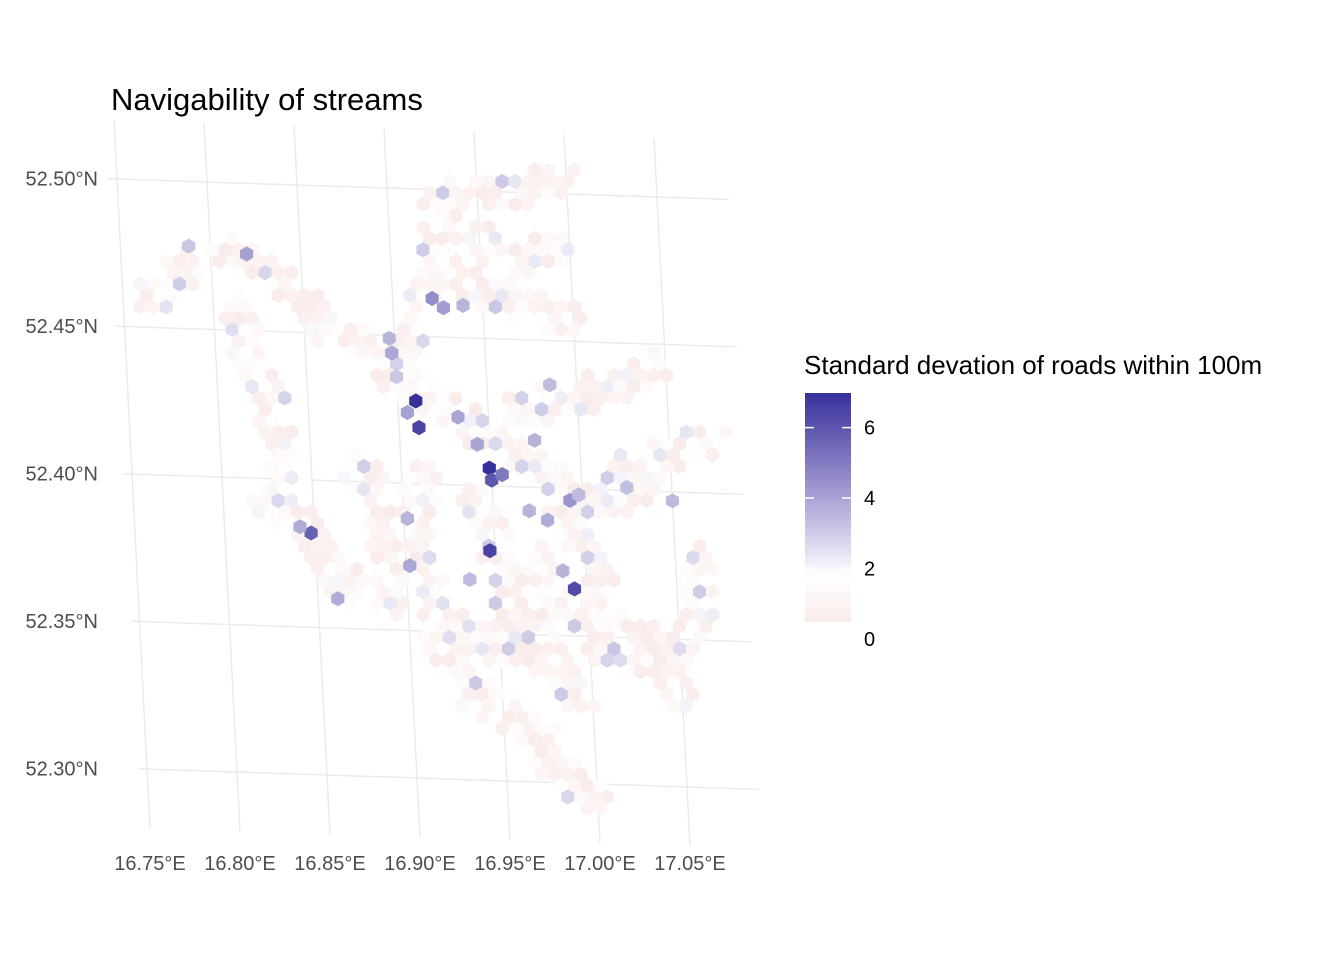  What do you see at coordinates (62, 475) in the screenshot?
I see `y-axis: 52.30°N 52.35°N 52.40°N 52.45°N 52.50°N` at bounding box center [62, 475].